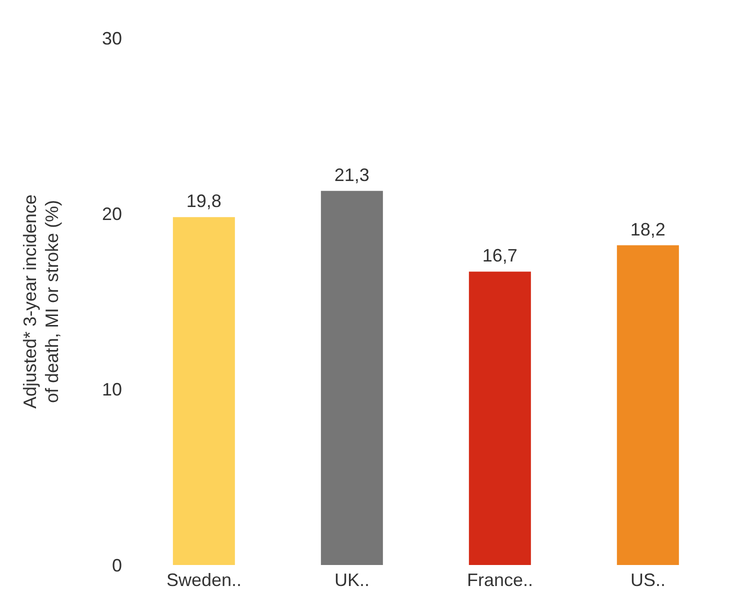  Describe the element at coordinates (500, 580) in the screenshot. I see `x-tick-label: France..` at that location.